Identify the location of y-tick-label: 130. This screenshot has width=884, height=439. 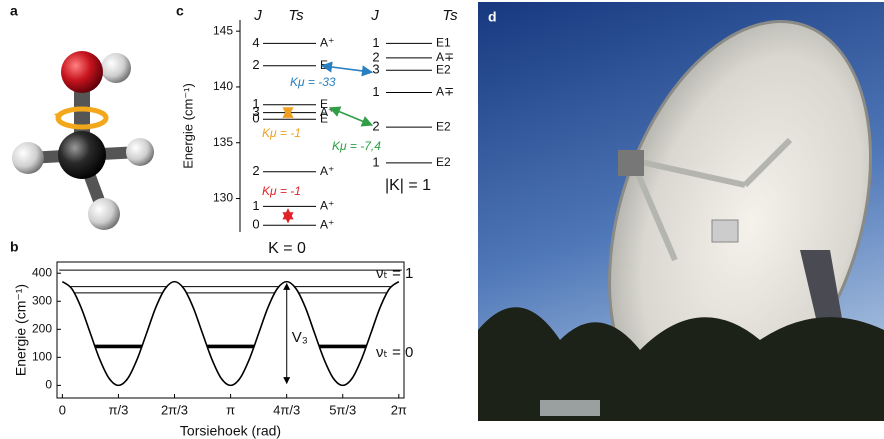
(223, 198).